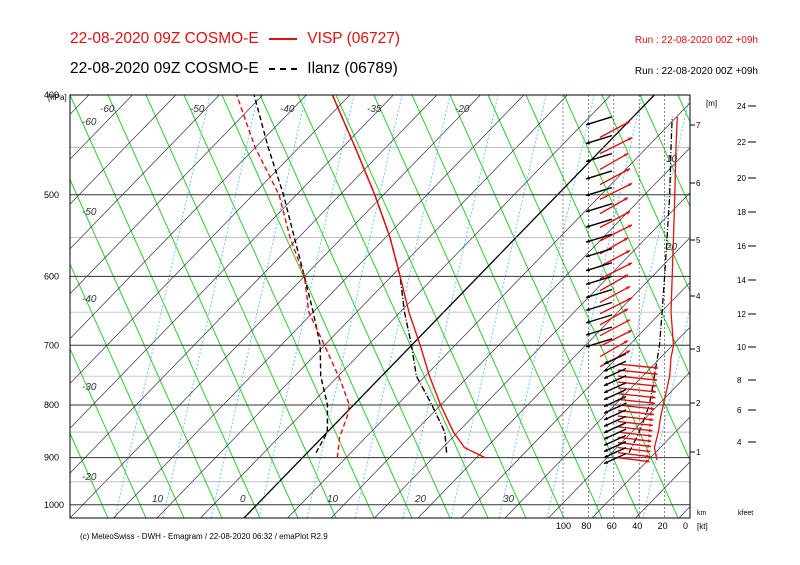  I want to click on temperature-bottom-label: 10, so click(333, 499).